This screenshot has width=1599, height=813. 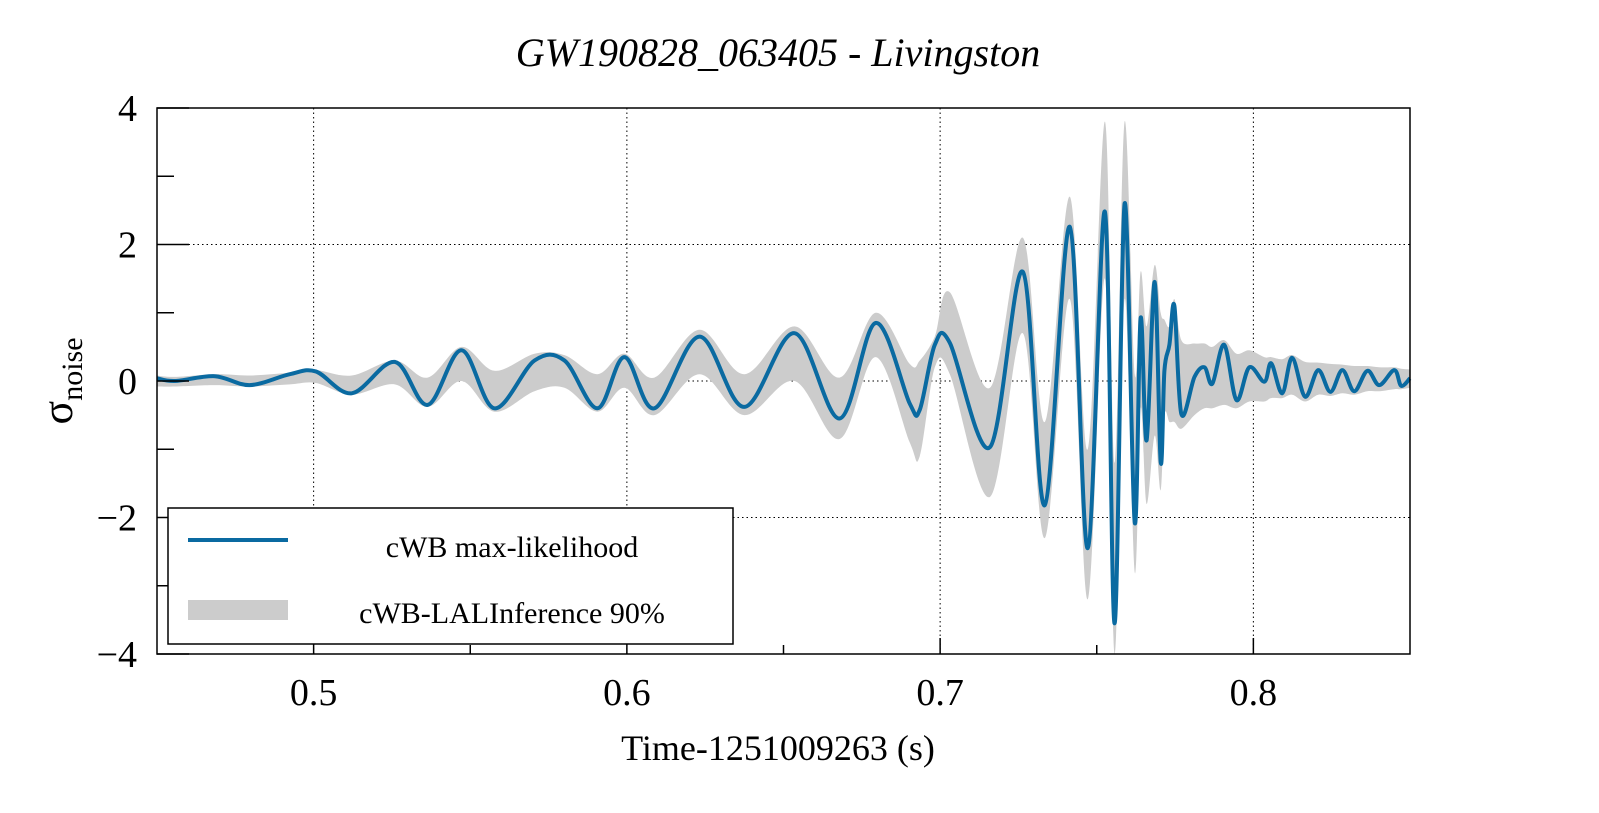 I want to click on legend-box, so click(x=450, y=576).